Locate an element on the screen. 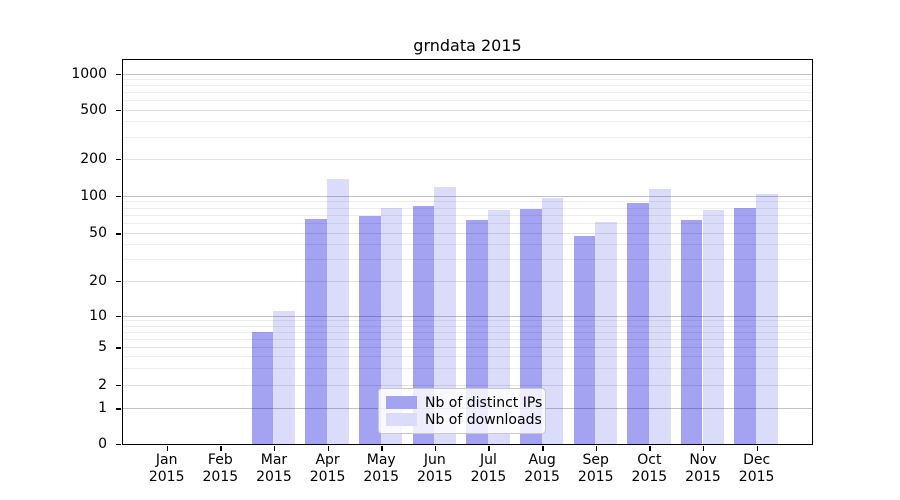 The image size is (900, 500). bar-downloads-oct is located at coordinates (659, 316).